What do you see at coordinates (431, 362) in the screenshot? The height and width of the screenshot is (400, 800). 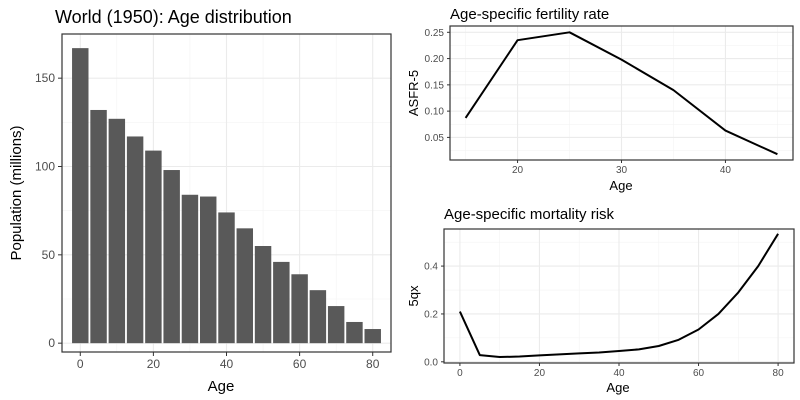 I see `mortality-risk-y-tick-label: 0.0` at bounding box center [431, 362].